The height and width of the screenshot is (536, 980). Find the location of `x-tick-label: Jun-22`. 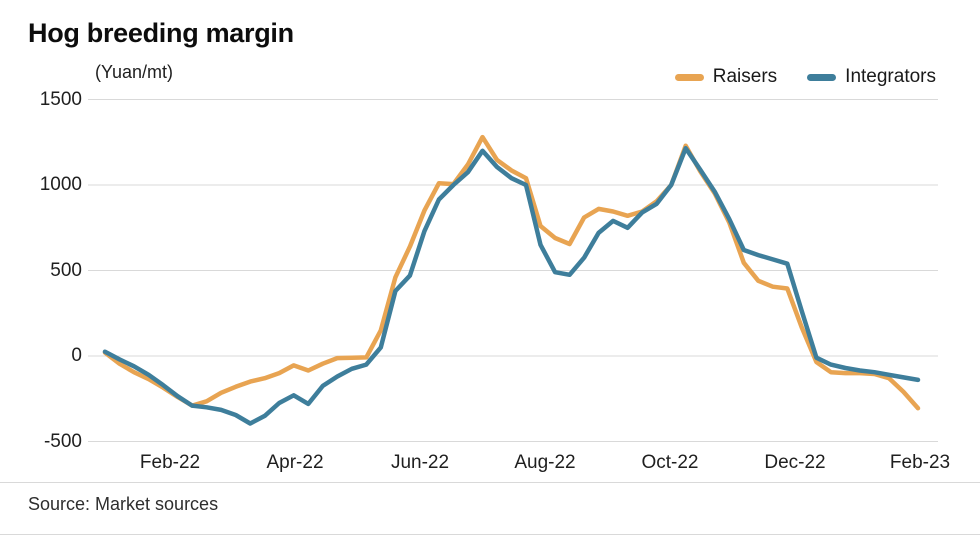

x-tick-label: Jun-22 is located at coordinates (420, 462).